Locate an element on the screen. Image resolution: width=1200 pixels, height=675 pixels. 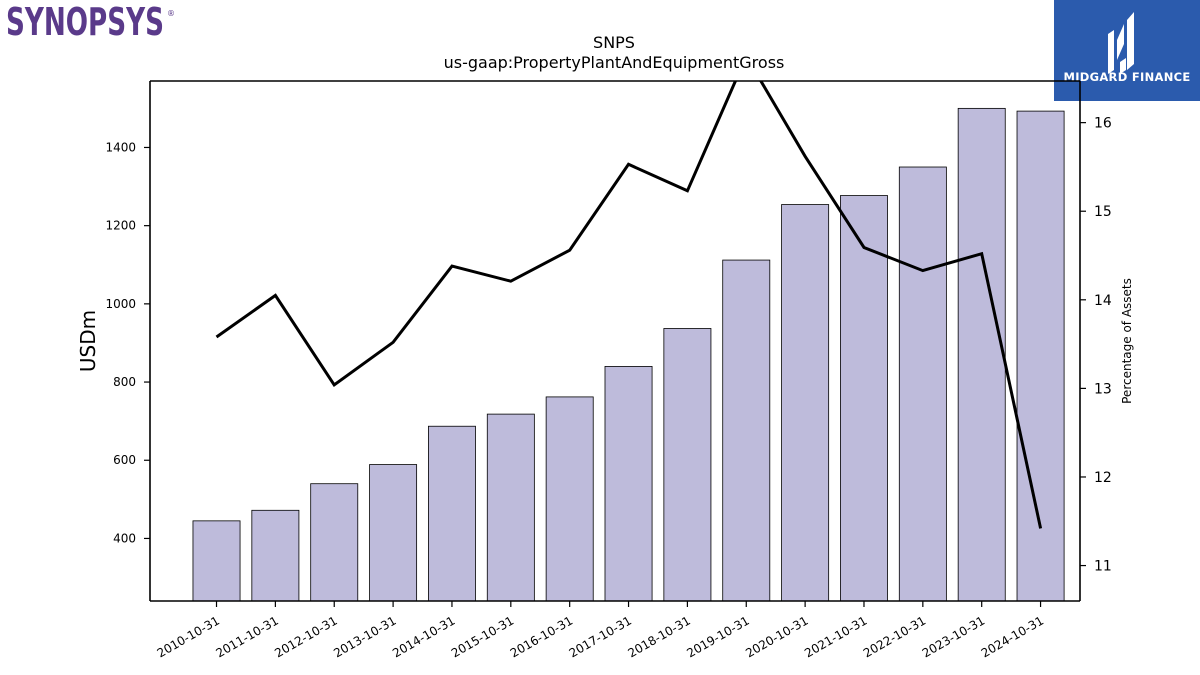
chart-subtitle: us-gaap:PropertyPlantAndEquipmentGross is located at coordinates (614, 62).